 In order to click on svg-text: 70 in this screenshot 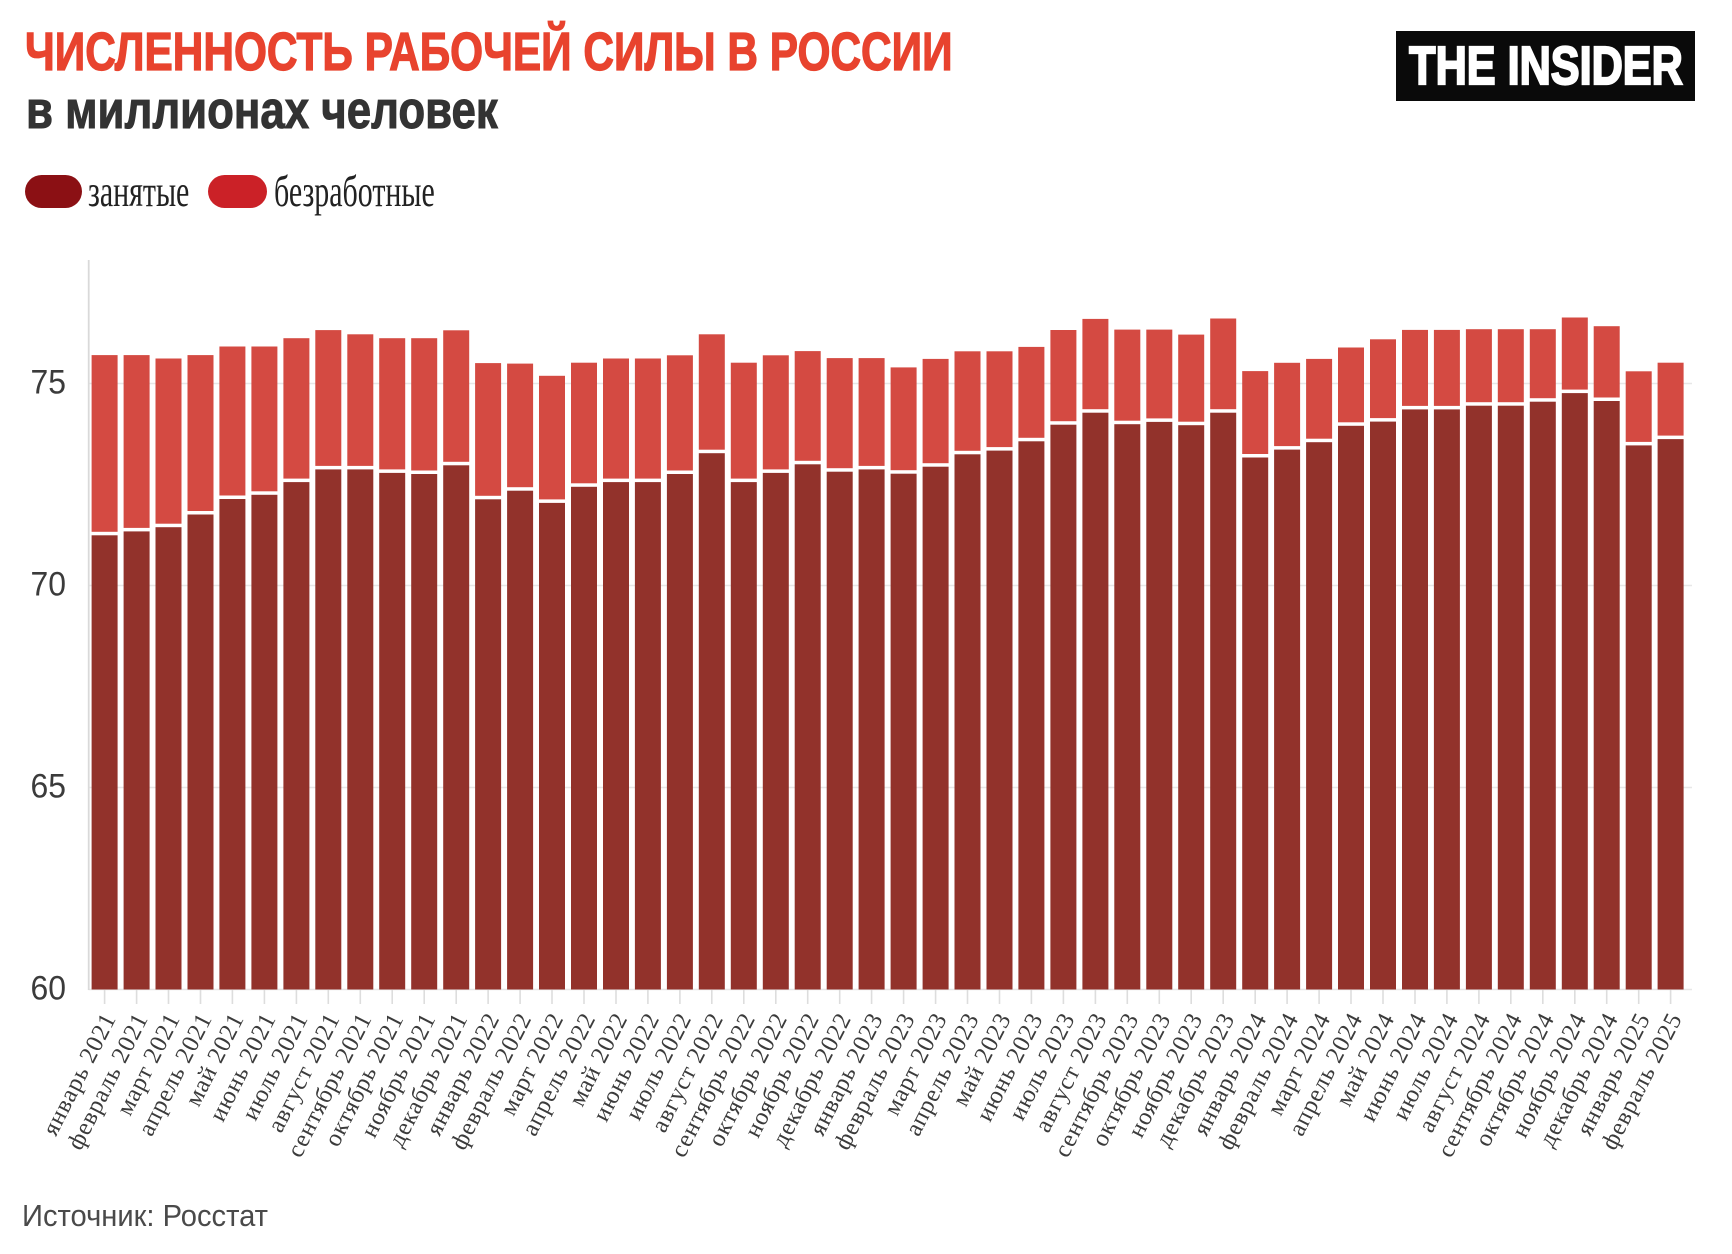, I will do `click(49, 584)`.